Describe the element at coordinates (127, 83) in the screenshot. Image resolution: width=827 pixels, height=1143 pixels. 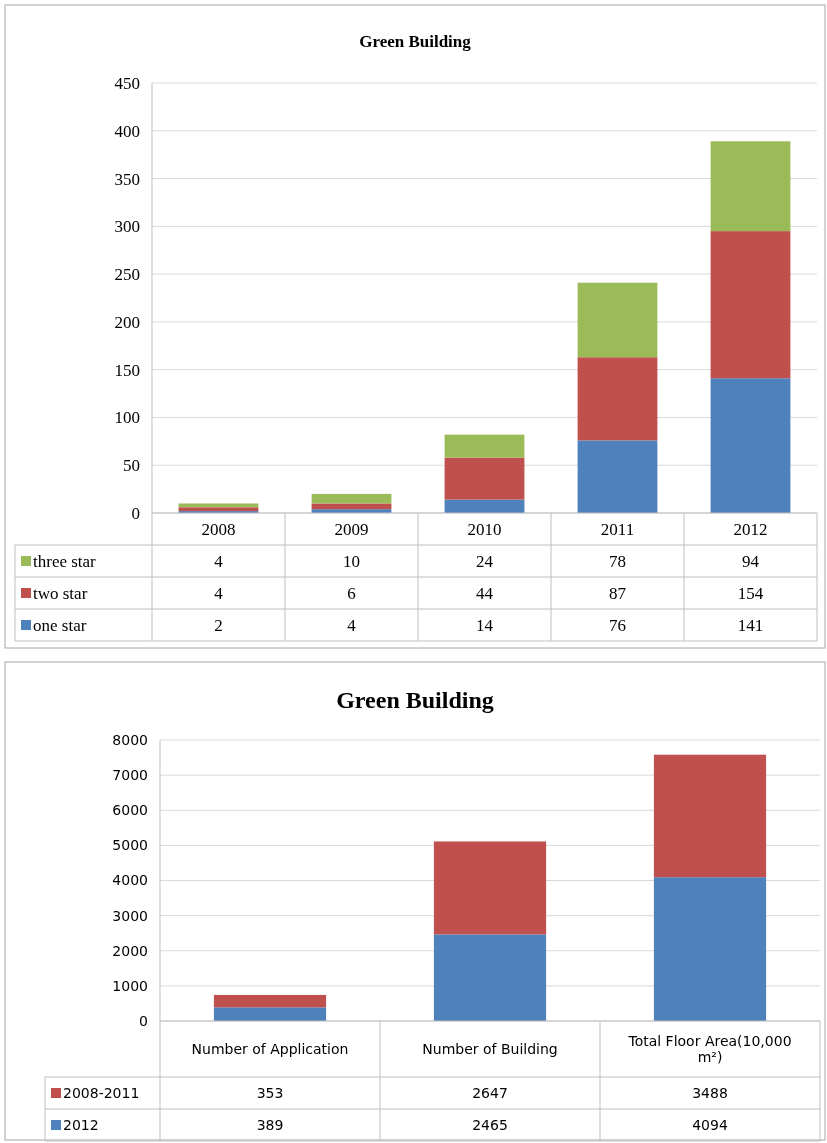
I see `y-tick-label: 450` at that location.